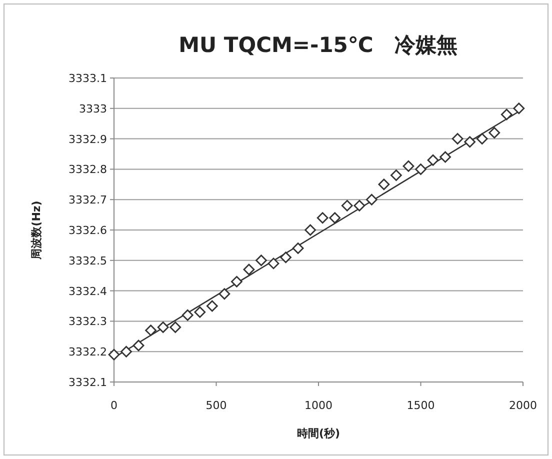  Describe the element at coordinates (87, 230) in the screenshot. I see `y-tick-label: 3332.6` at that location.